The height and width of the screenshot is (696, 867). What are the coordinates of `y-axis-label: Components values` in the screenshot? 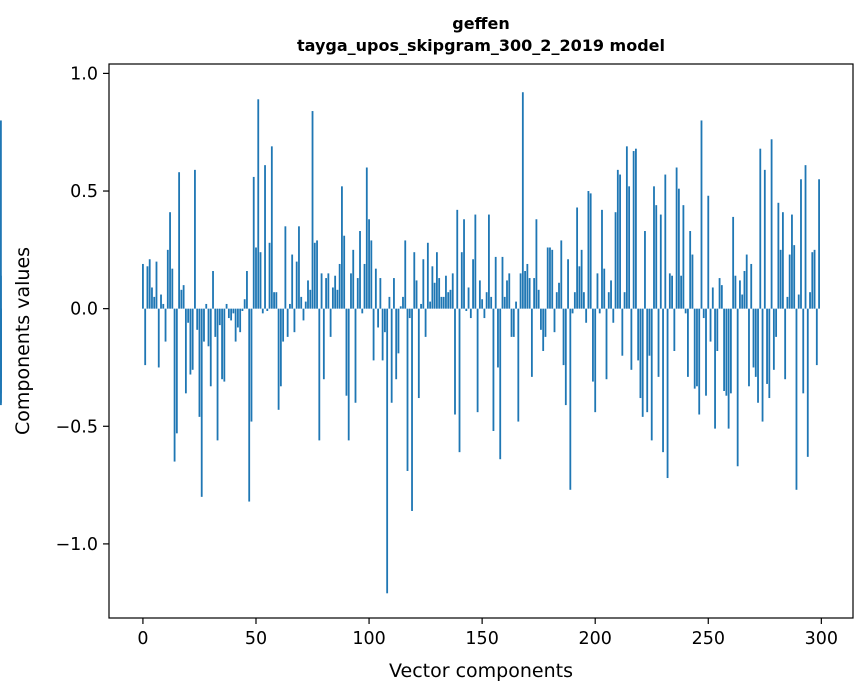 It's located at (23, 341).